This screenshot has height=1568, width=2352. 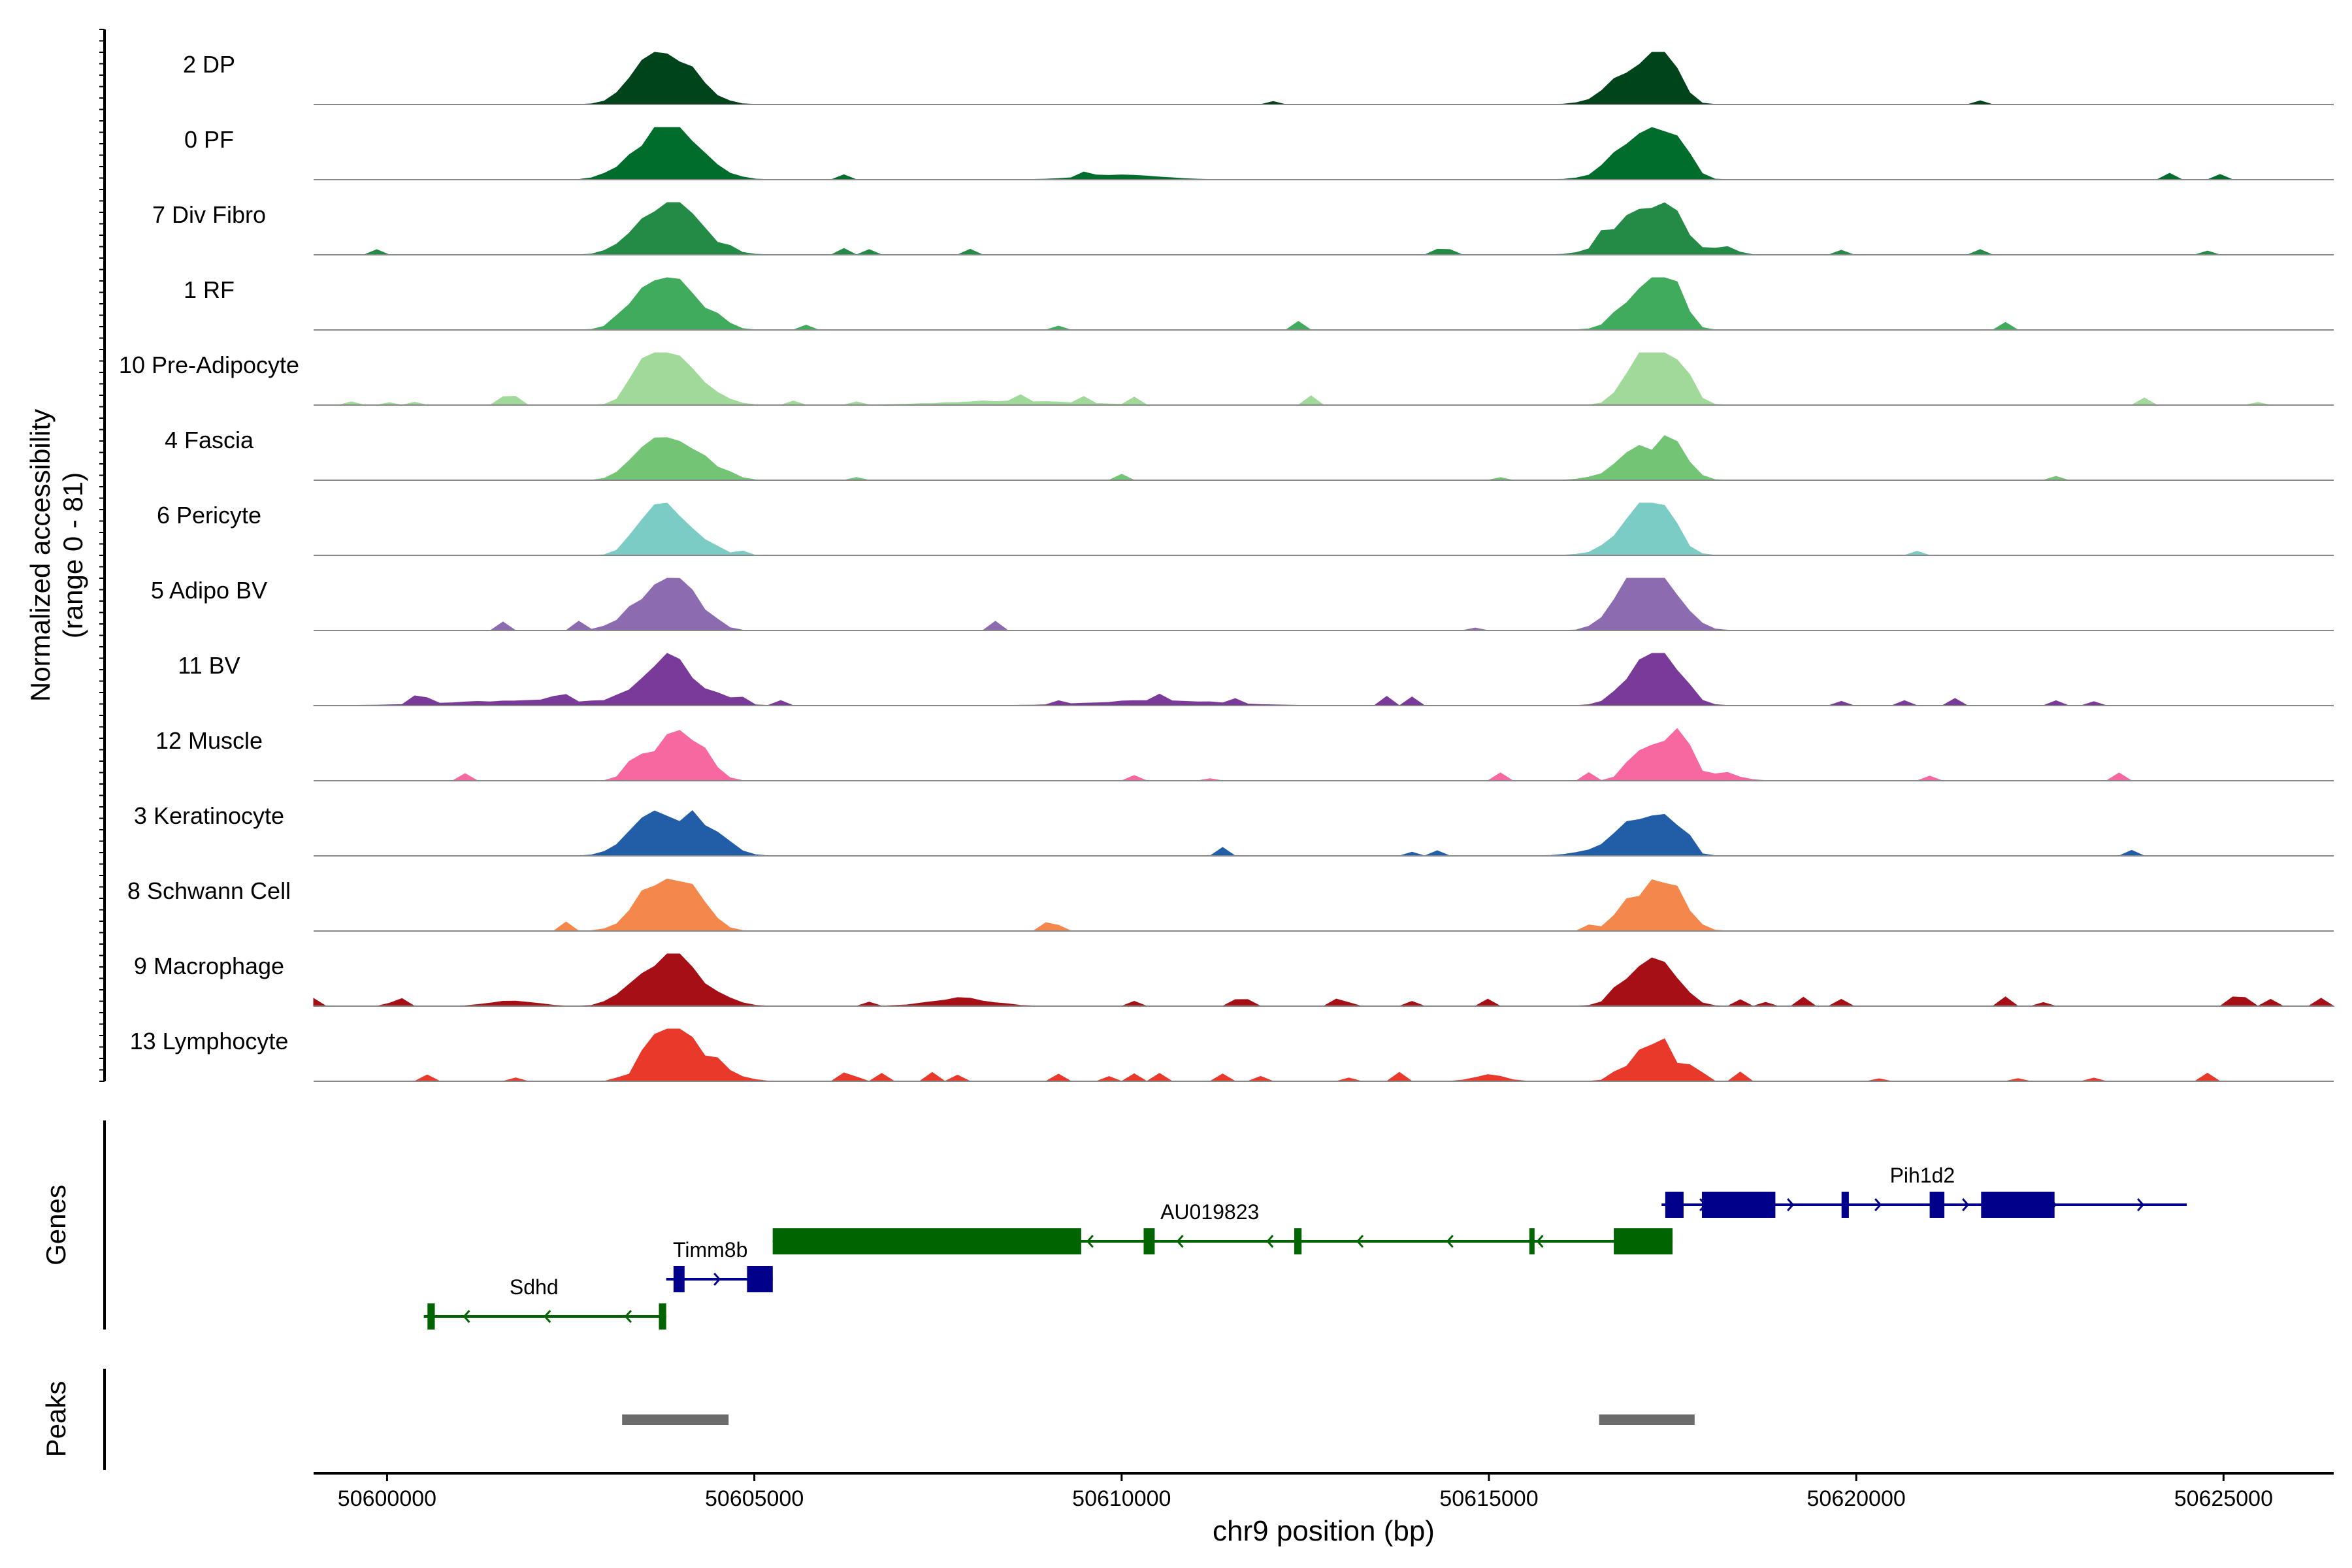 I want to click on x-tick-label: 50625000, so click(x=2223, y=1498).